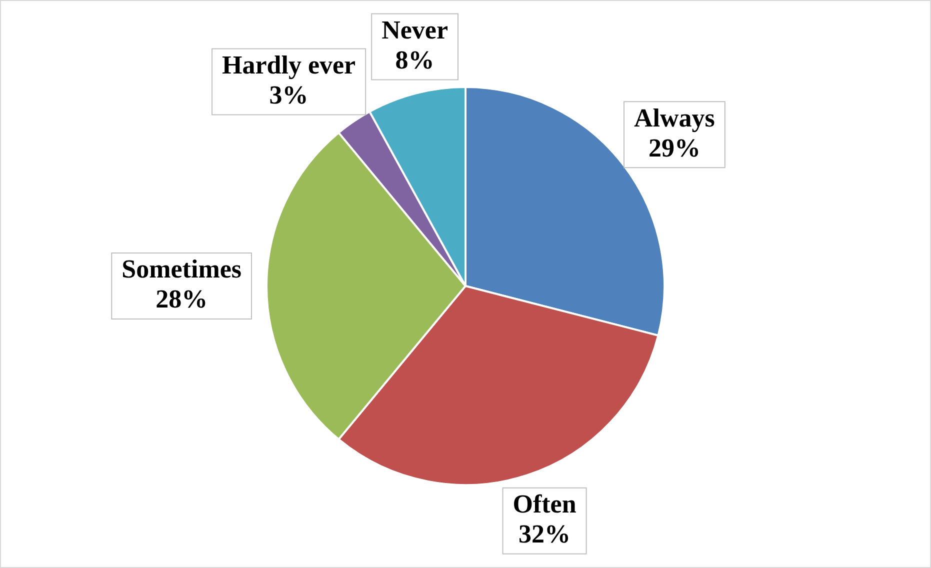  Describe the element at coordinates (415, 29) in the screenshot. I see `slice-label: Never` at that location.